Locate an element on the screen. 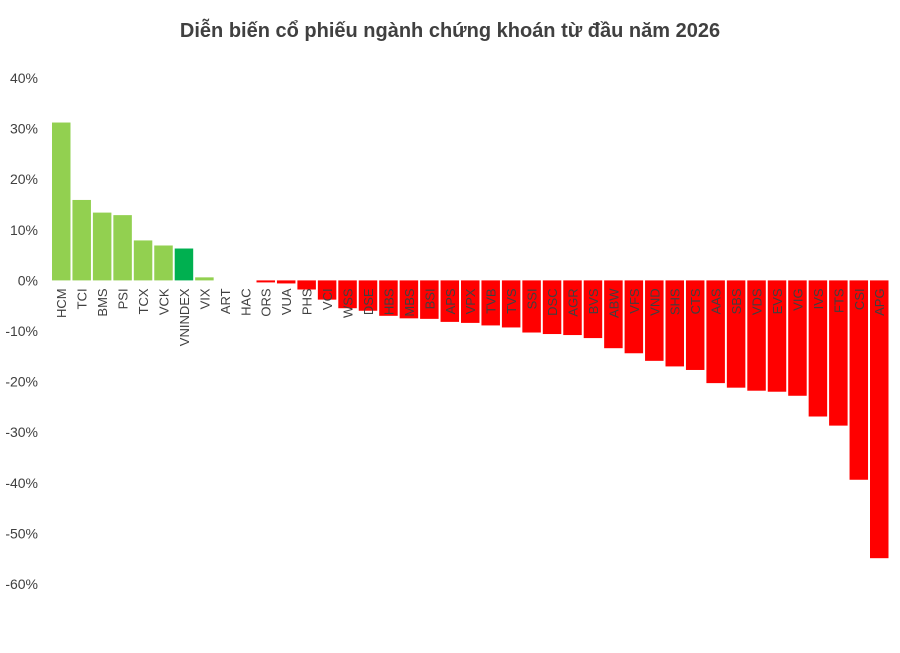  bar-ssi is located at coordinates (531, 306).